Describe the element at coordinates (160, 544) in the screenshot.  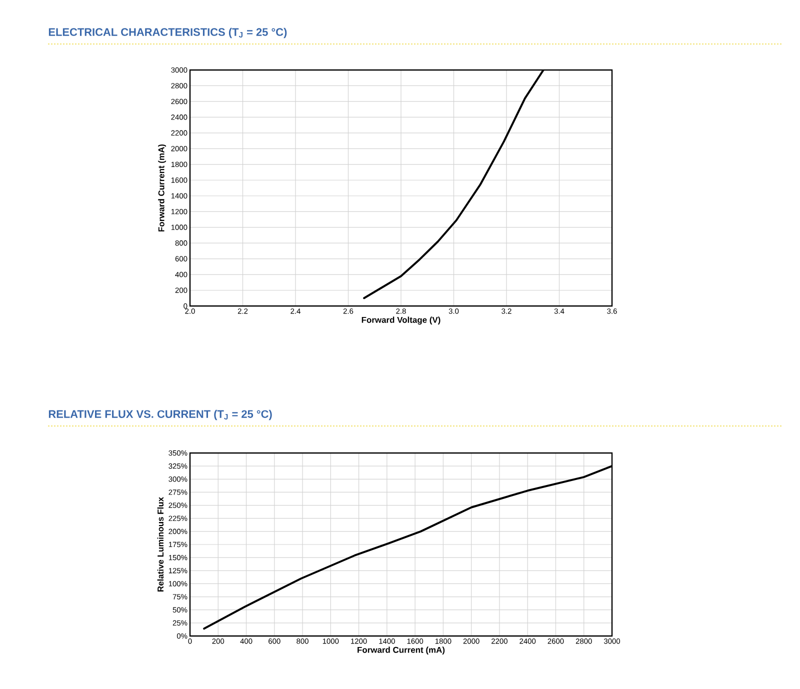
I see `y-axis-title: Relative Luminous Flux` at that location.